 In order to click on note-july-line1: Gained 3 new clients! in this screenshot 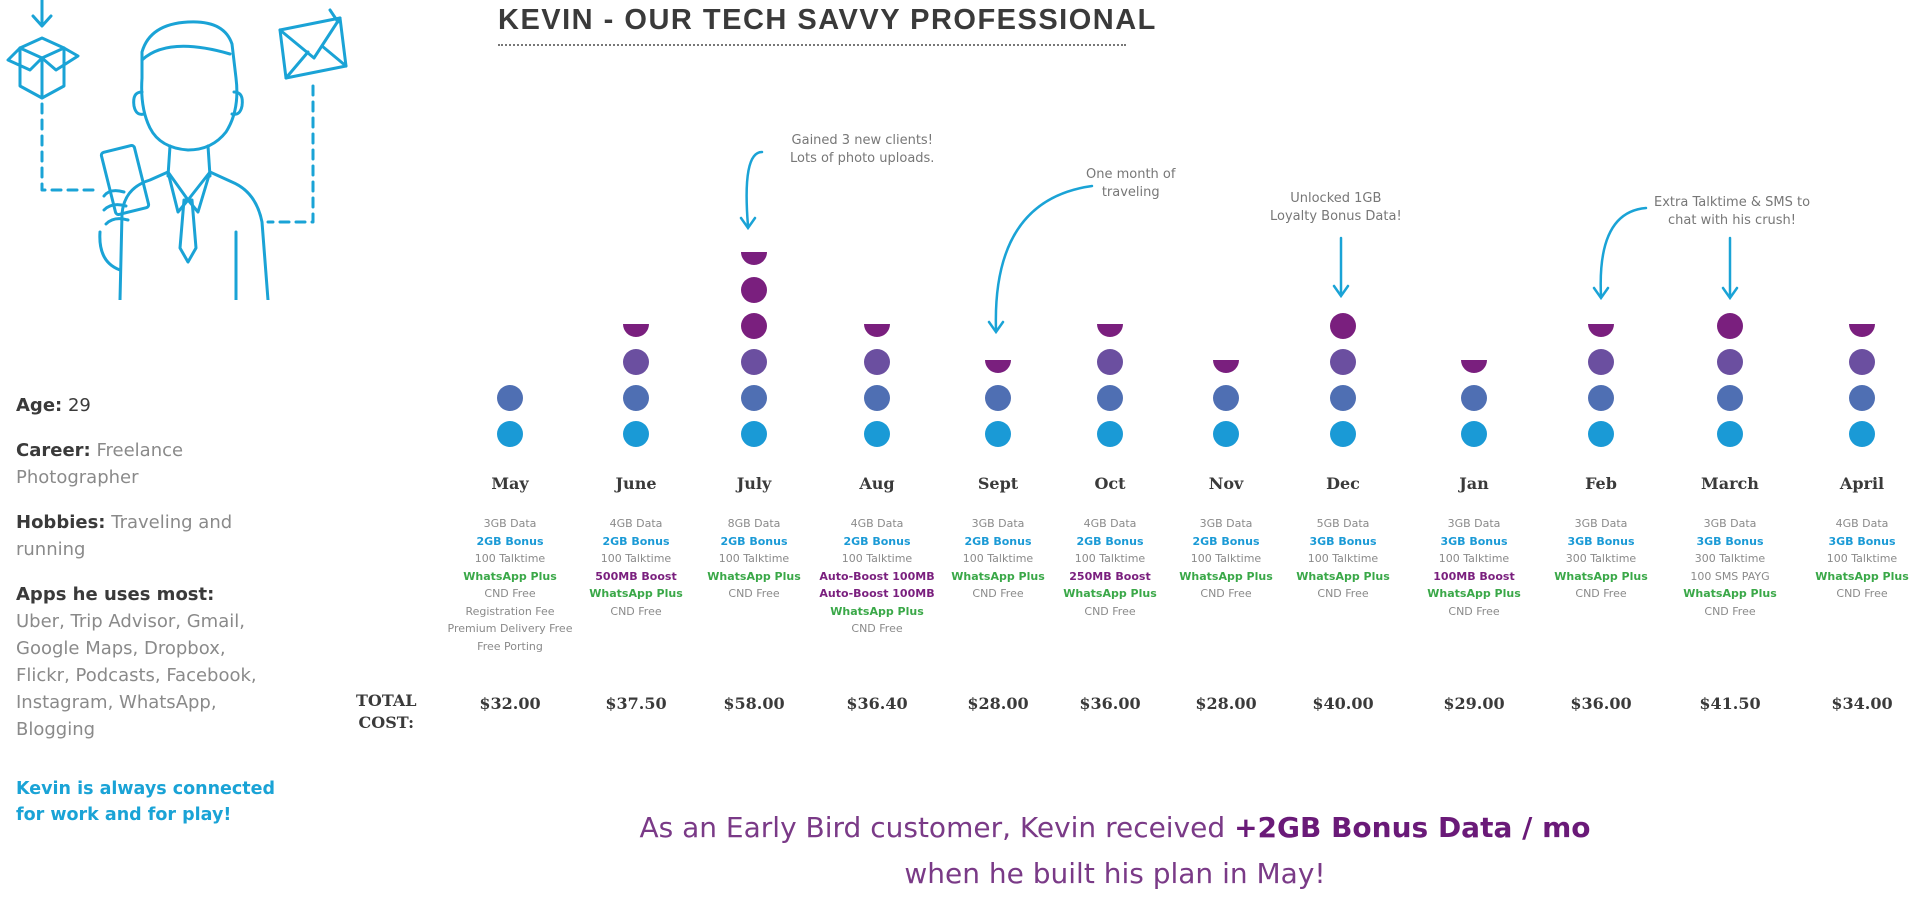, I will do `click(862, 140)`.